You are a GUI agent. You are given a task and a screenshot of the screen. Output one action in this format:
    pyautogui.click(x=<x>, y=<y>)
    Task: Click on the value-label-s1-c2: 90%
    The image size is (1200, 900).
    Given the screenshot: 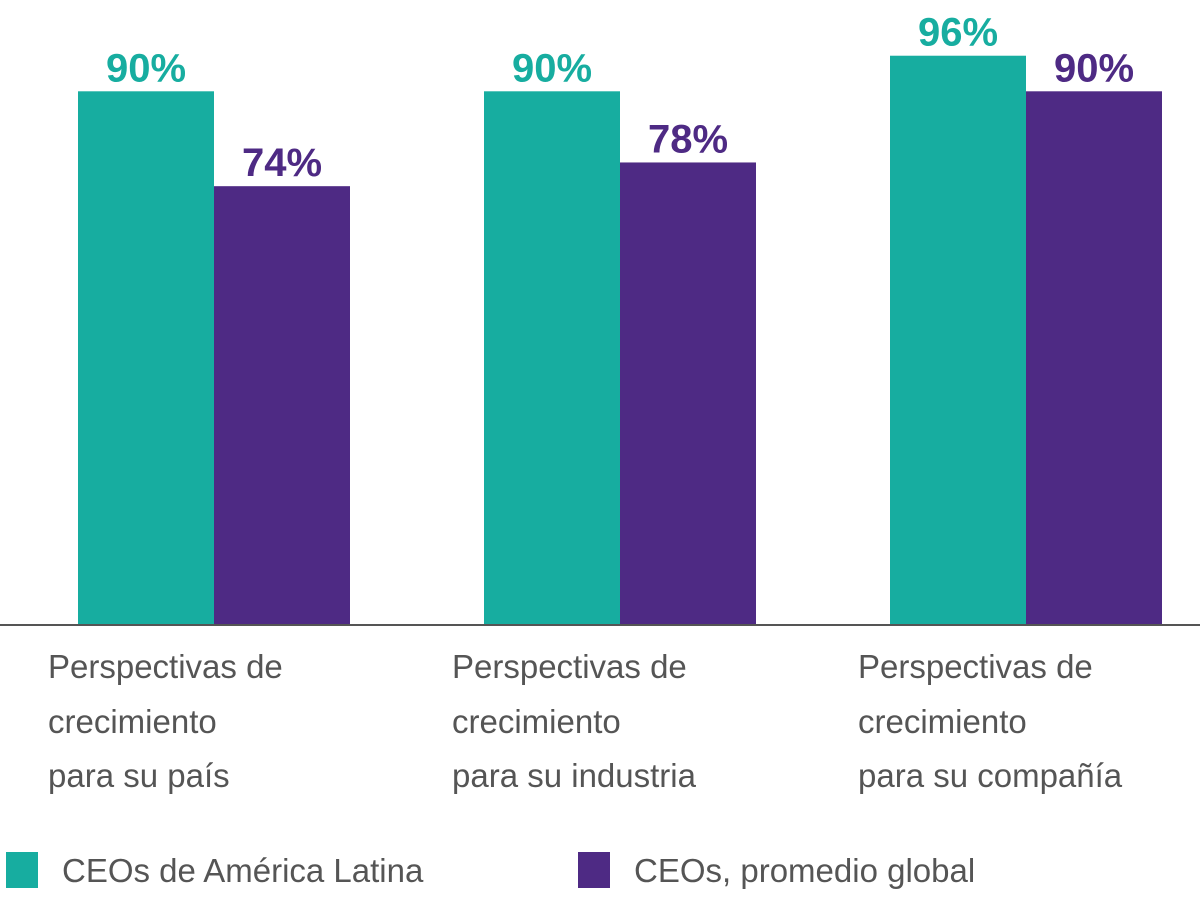 What is the action you would take?
    pyautogui.click(x=1094, y=68)
    